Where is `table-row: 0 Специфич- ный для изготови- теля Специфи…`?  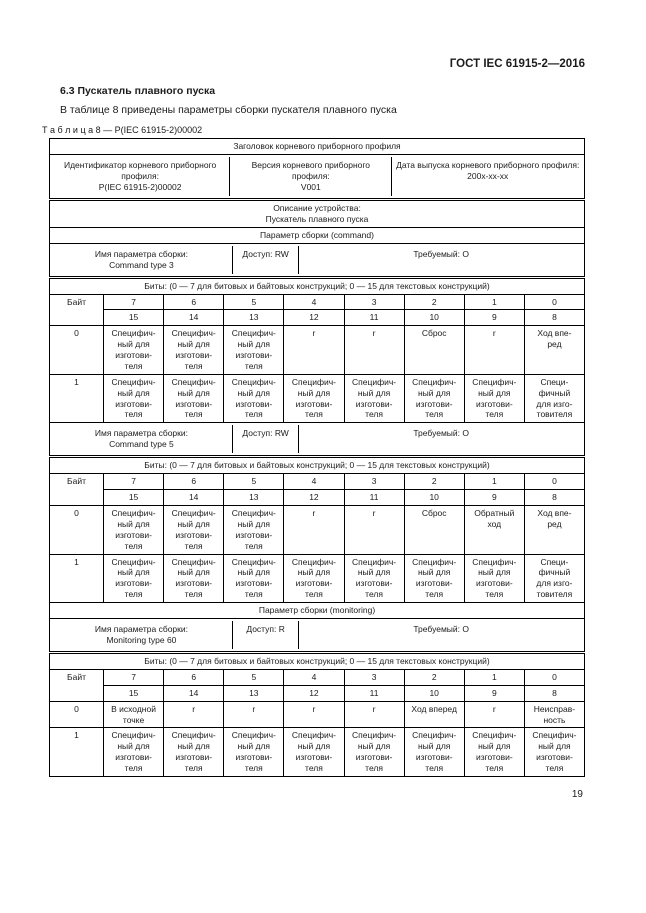
table-row: 0 Специфич- ный для изготови- теля Специфи… is located at coordinates (317, 350).